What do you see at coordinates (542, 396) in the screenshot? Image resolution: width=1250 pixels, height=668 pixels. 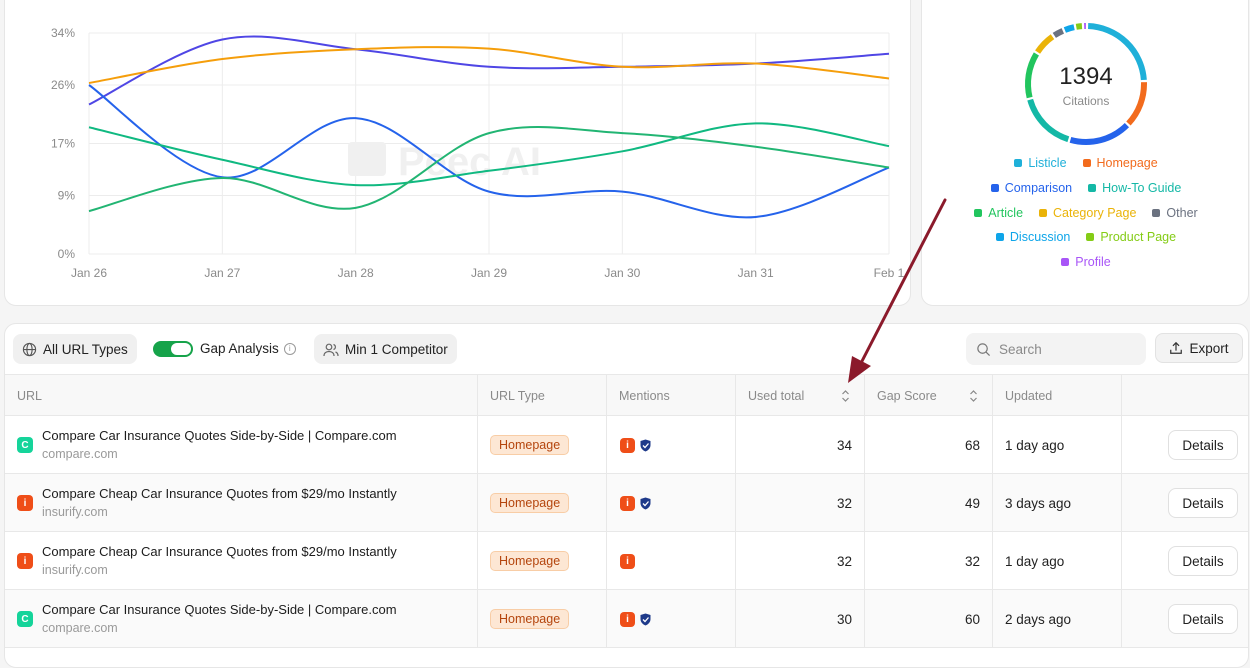 I see `col-url-type: URL Type` at bounding box center [542, 396].